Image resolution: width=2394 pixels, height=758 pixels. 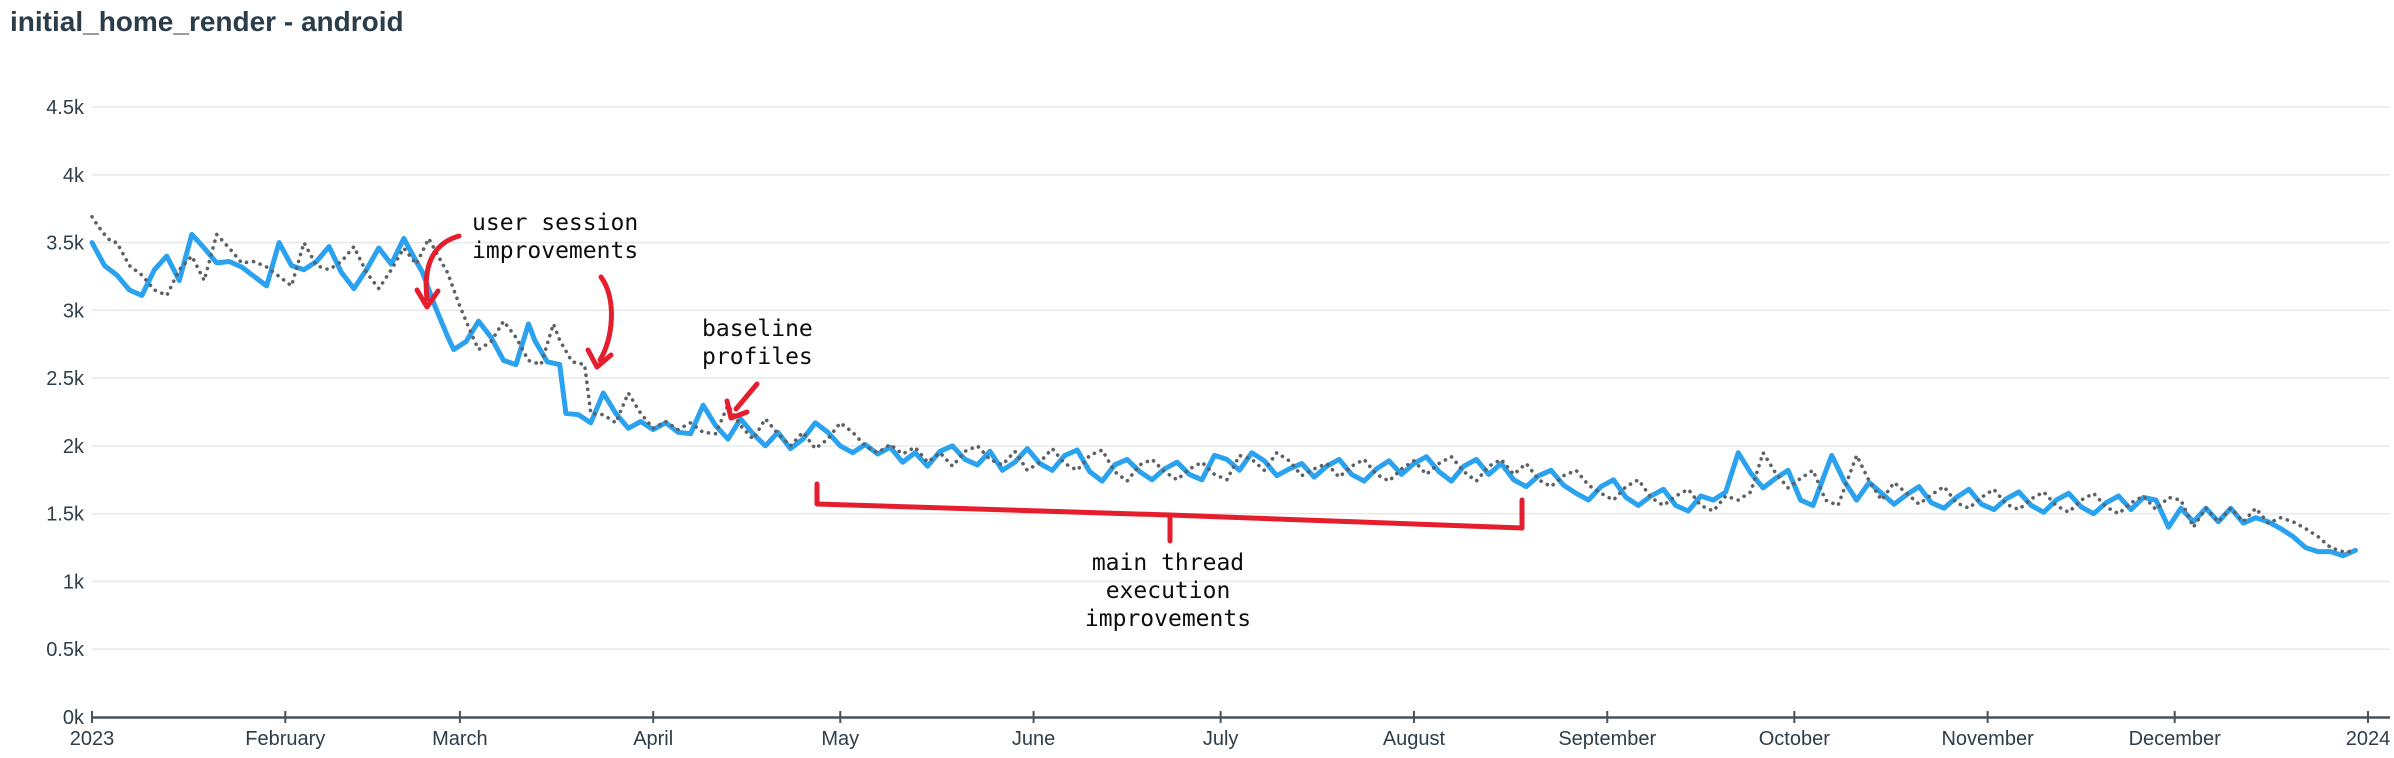 I want to click on y-axis-tick-label: 1.5k, so click(x=65, y=515).